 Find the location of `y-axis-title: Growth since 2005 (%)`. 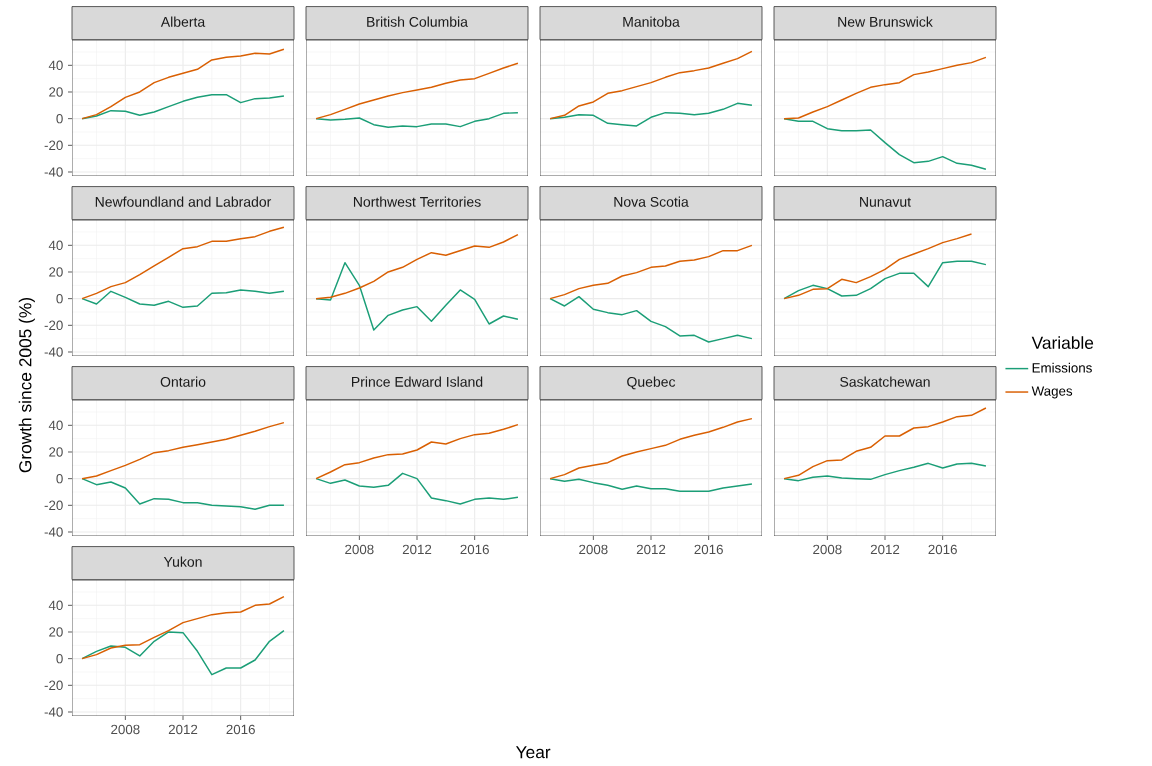

y-axis-title: Growth since 2005 (%) is located at coordinates (26, 385).